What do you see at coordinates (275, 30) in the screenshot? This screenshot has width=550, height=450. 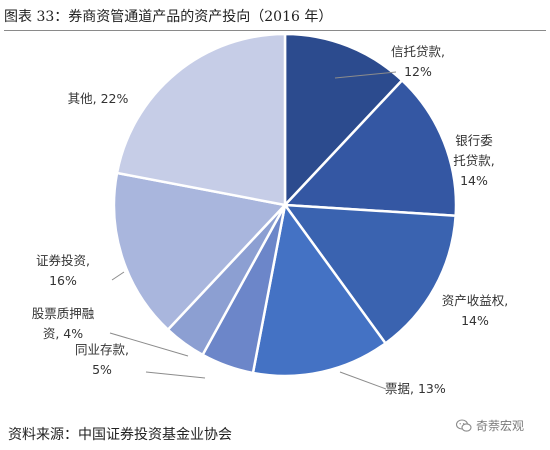 I see `title-divider` at bounding box center [275, 30].